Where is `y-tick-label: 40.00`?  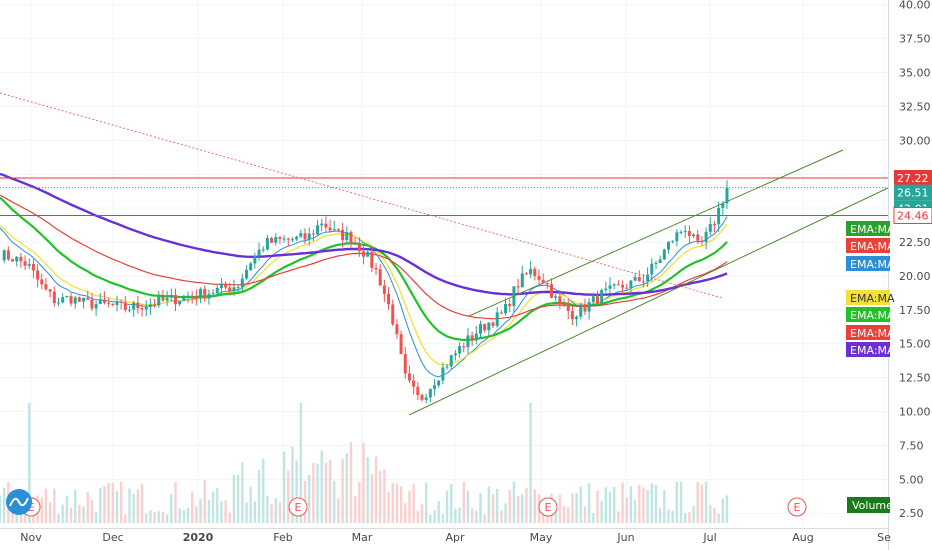 y-tick-label: 40.00 is located at coordinates (915, 6).